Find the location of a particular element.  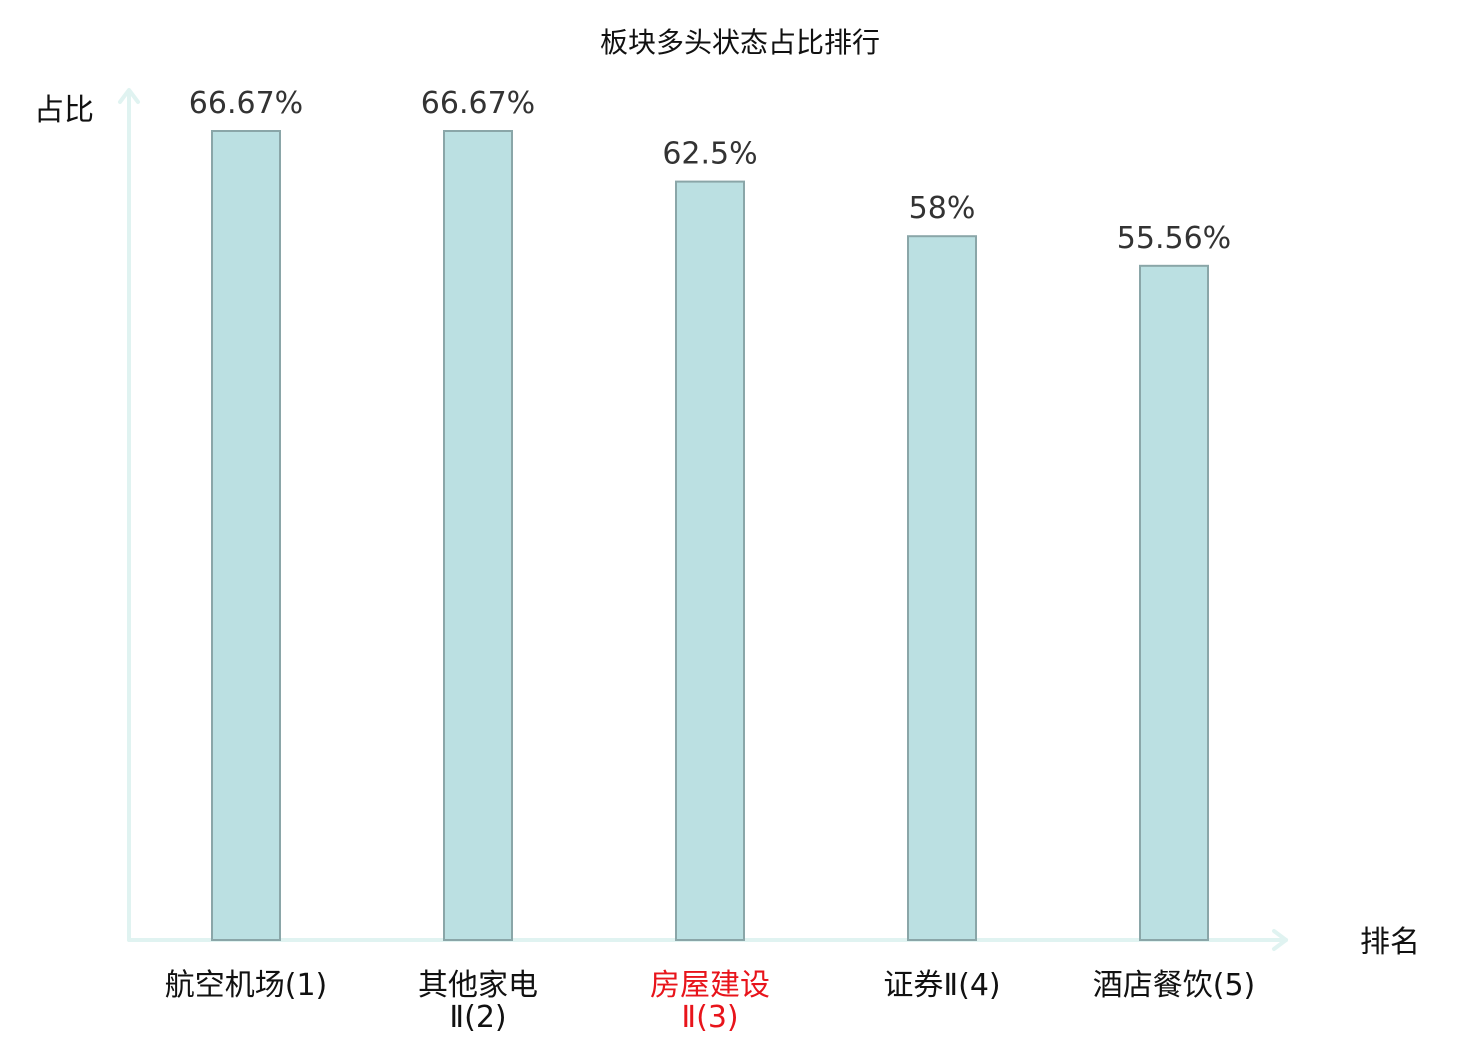

x-tick-label: 证券Ⅱ(4) is located at coordinates (941, 985).